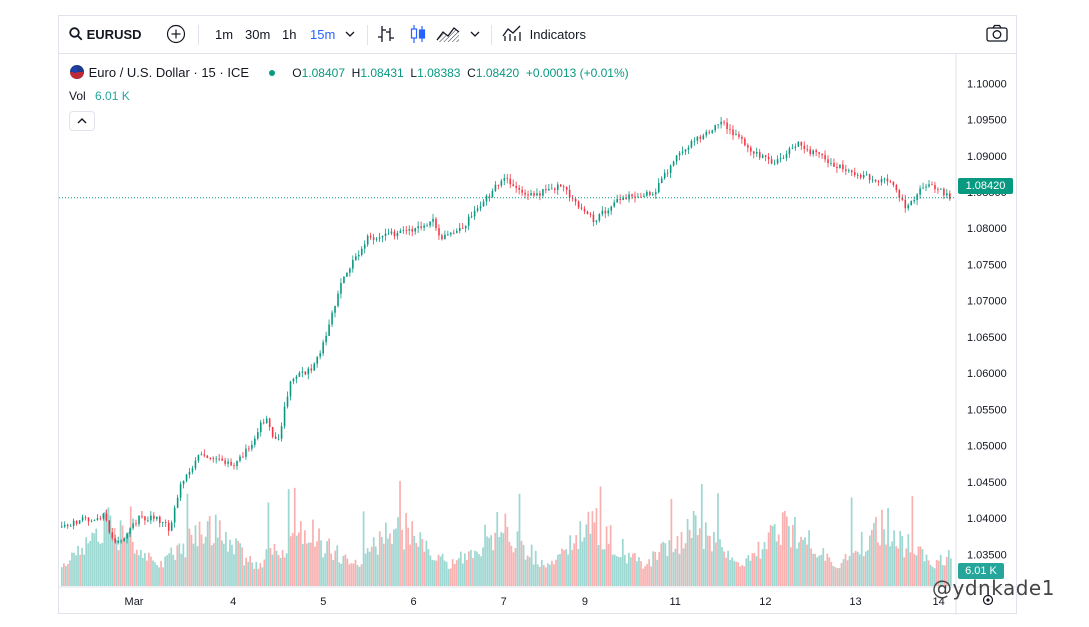  What do you see at coordinates (386, 35) in the screenshot?
I see `bars-style-button` at bounding box center [386, 35].